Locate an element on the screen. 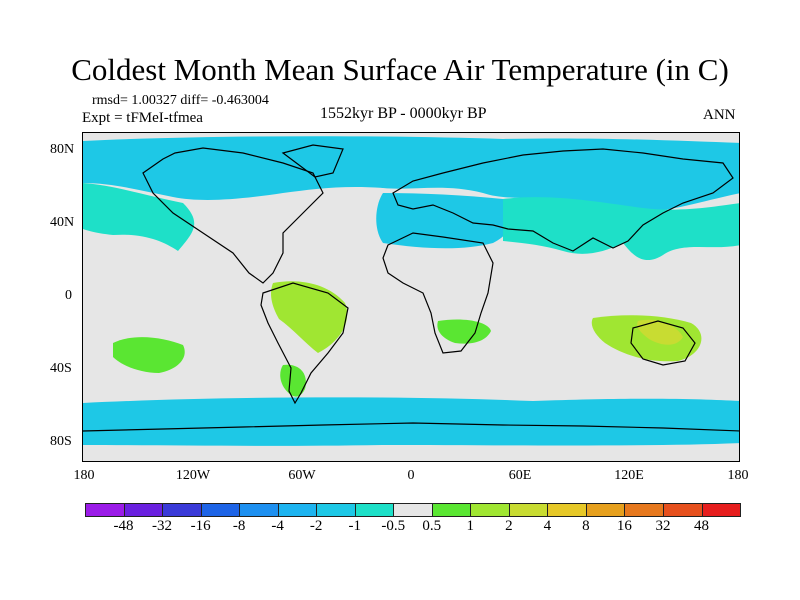 Image resolution: width=800 pixels, height=600 pixels. lat-label: 40S is located at coordinates (61, 368).